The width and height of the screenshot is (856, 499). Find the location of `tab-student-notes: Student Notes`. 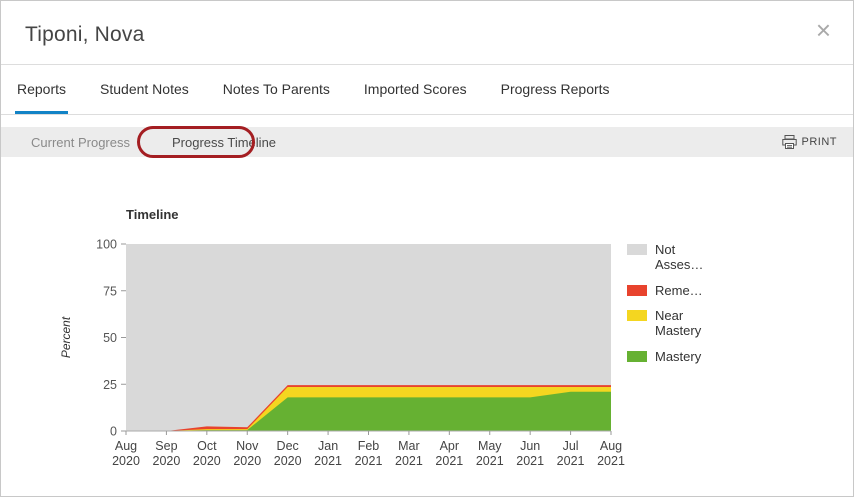

tab-student-notes: Student Notes is located at coordinates (144, 89).